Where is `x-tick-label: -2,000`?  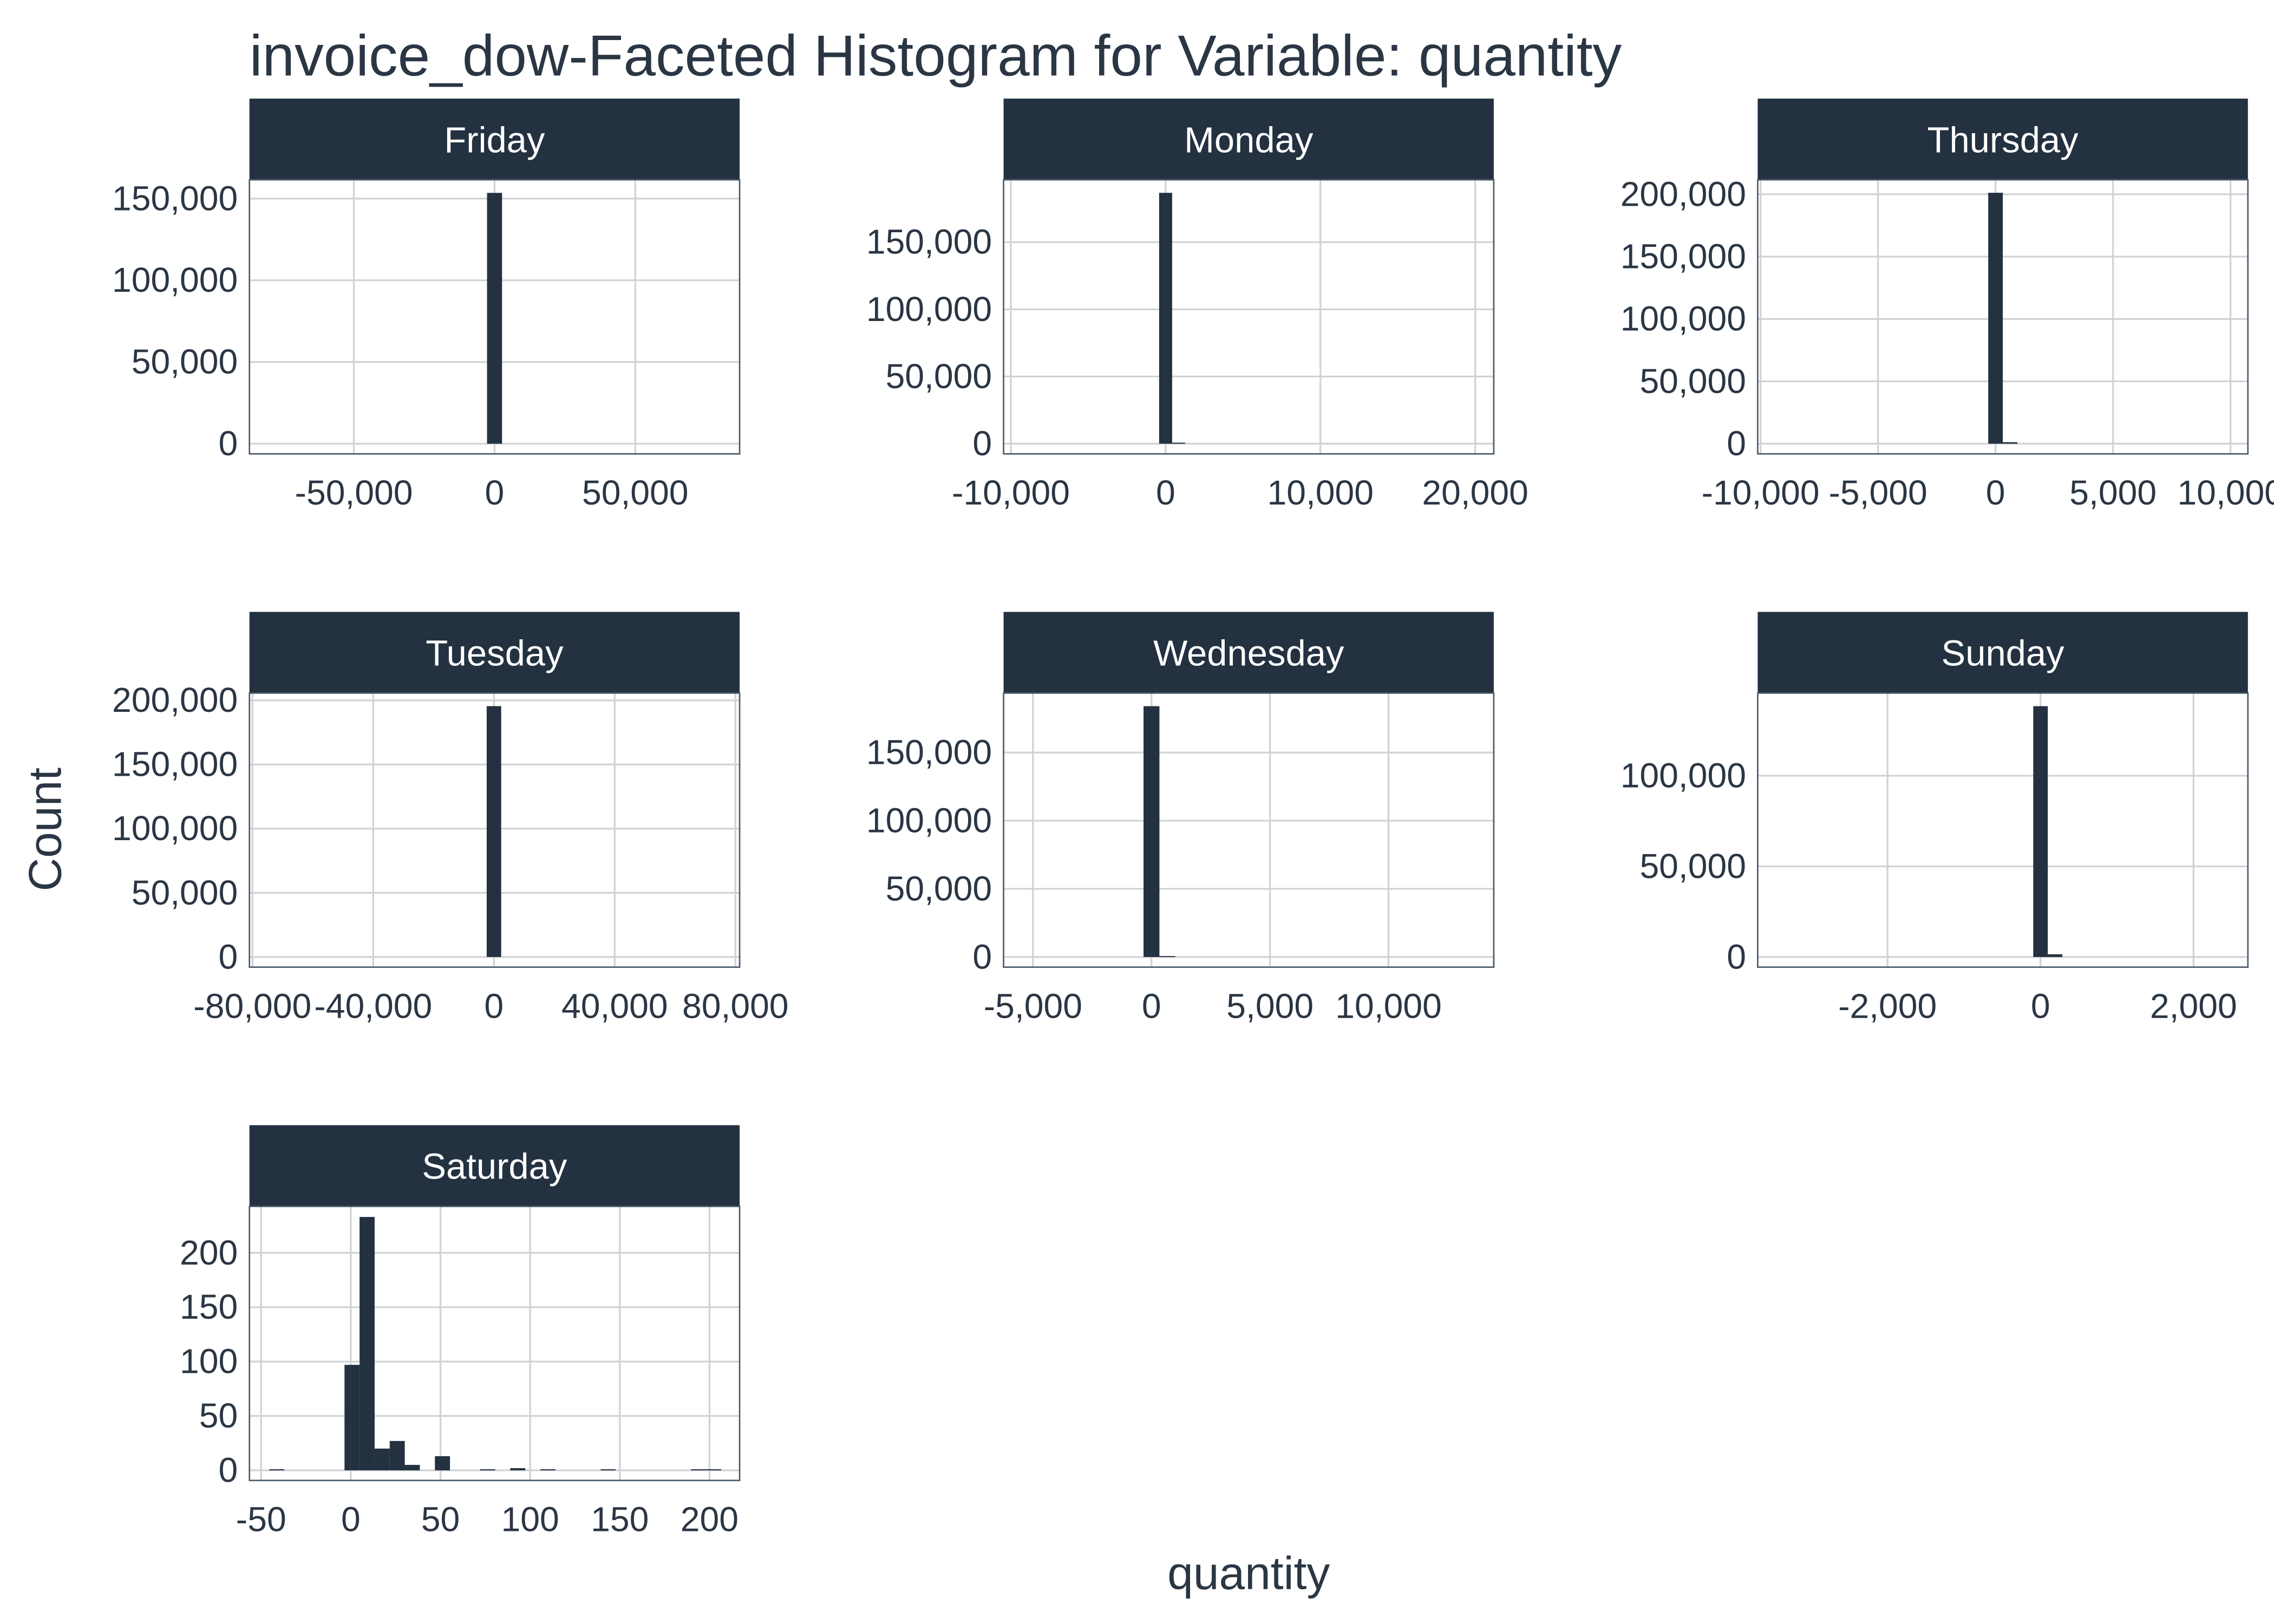 x-tick-label: -2,000 is located at coordinates (1888, 1006).